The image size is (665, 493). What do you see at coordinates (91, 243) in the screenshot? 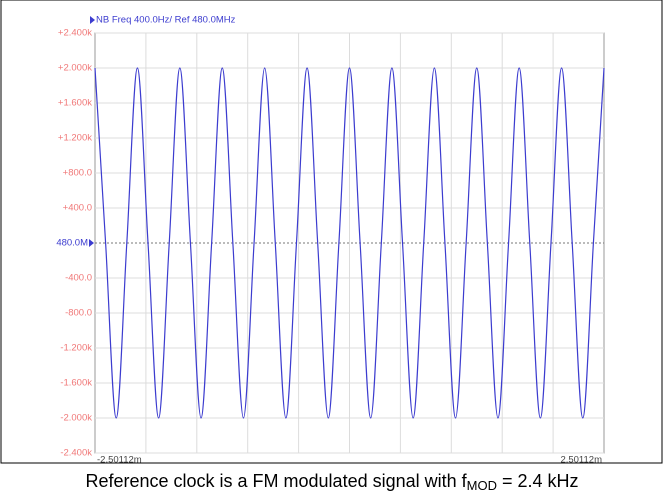
I see `ref-marker` at bounding box center [91, 243].